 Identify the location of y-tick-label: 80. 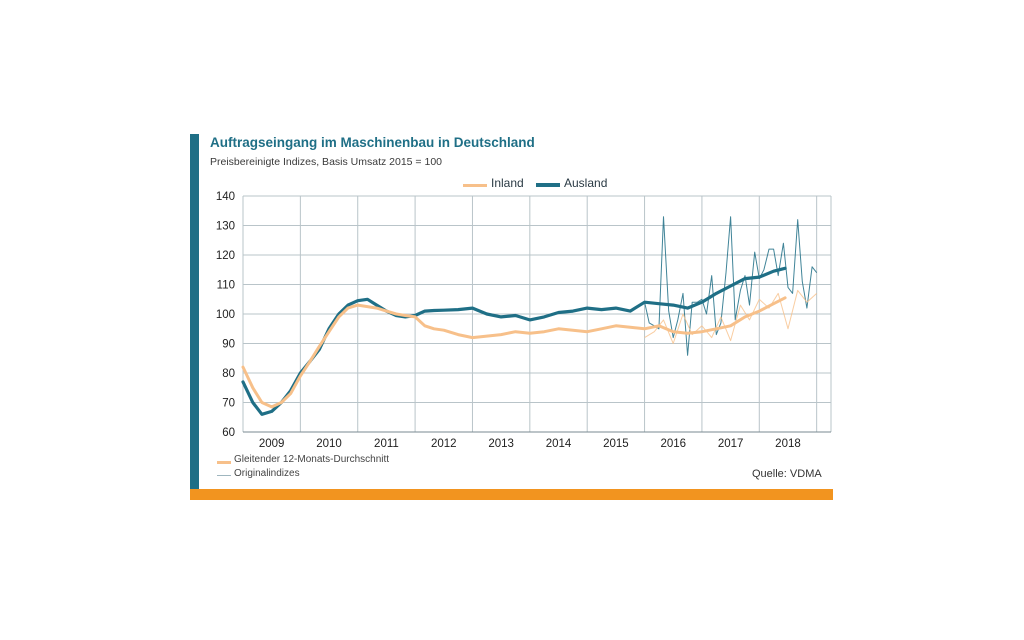
(228, 374).